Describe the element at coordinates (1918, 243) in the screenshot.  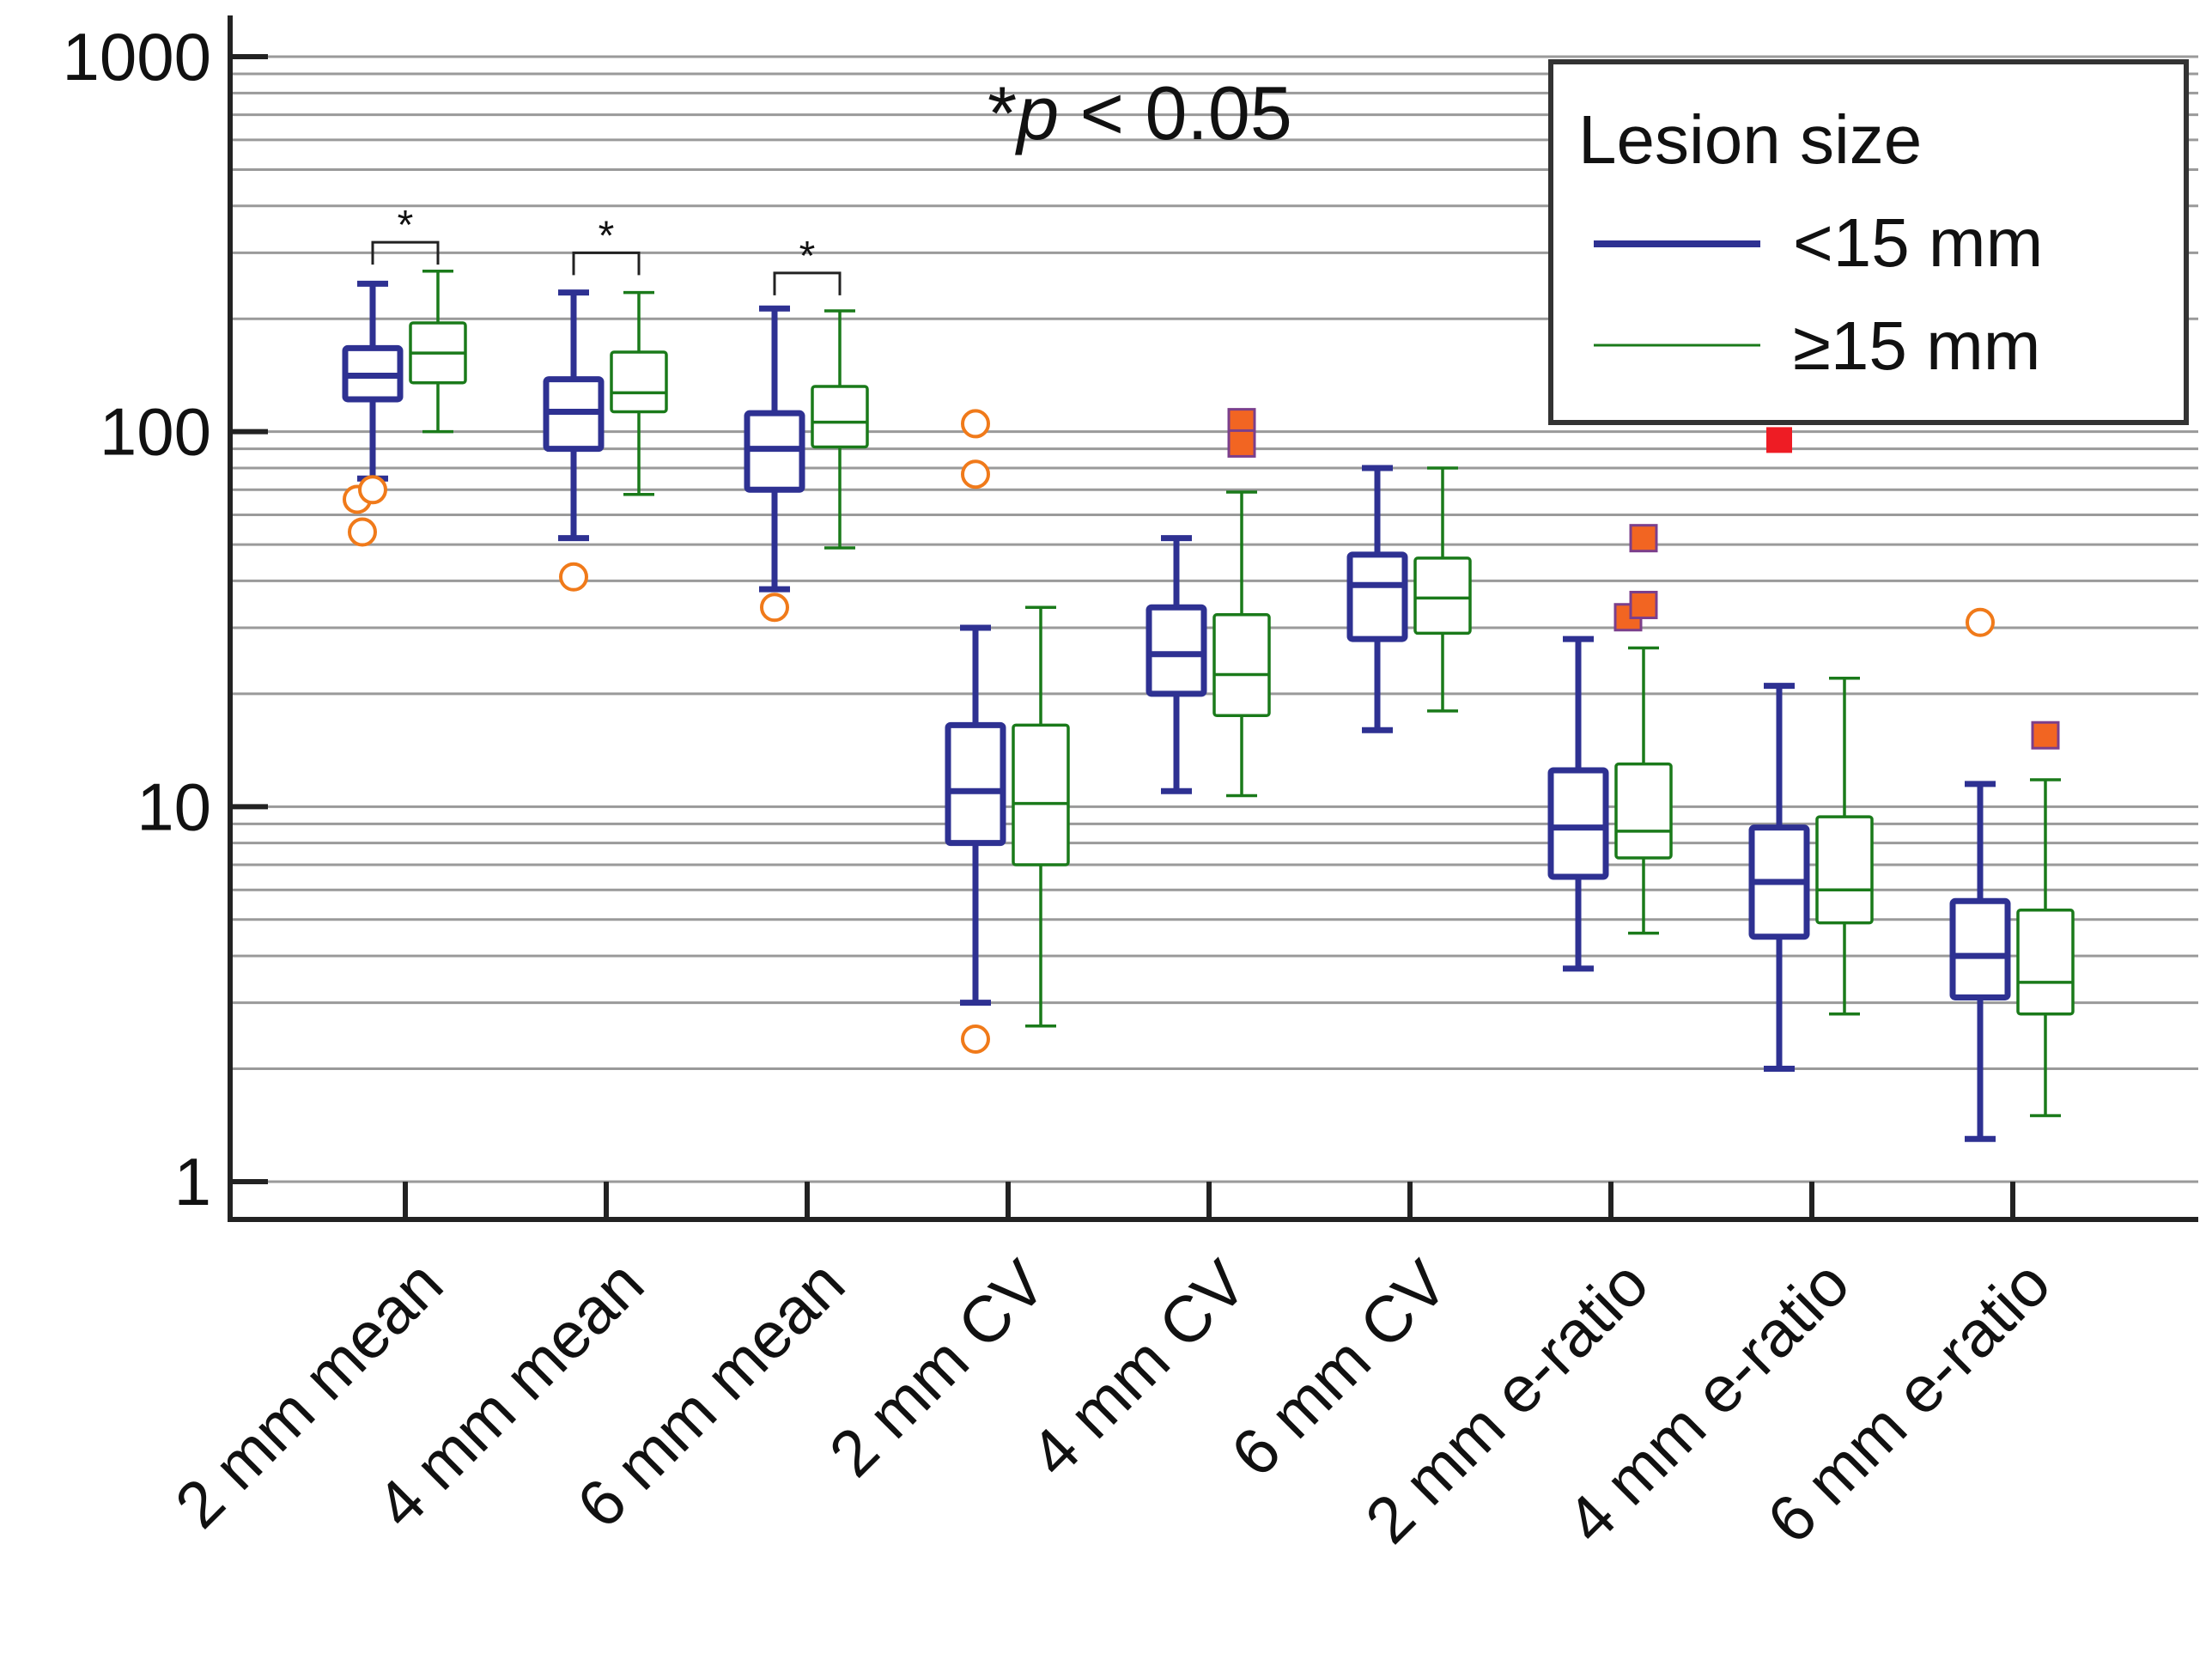
I see `legend-label-small: <15 mm` at that location.